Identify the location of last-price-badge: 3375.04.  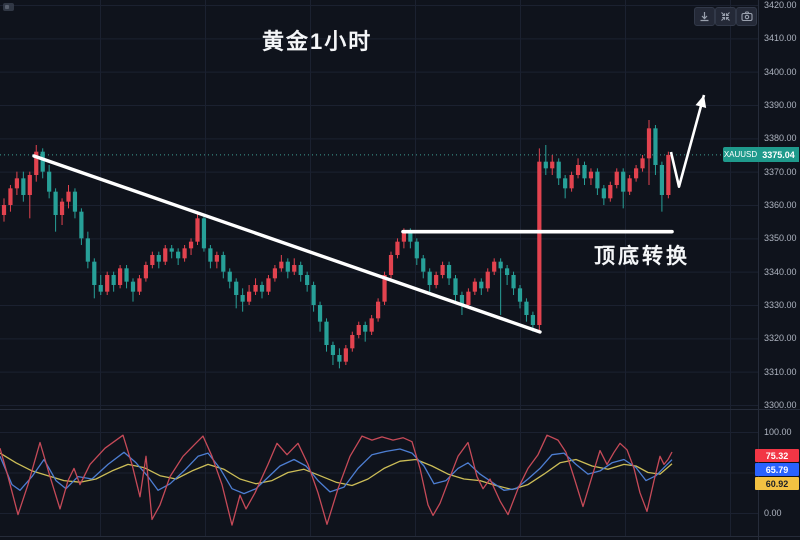
(778, 154).